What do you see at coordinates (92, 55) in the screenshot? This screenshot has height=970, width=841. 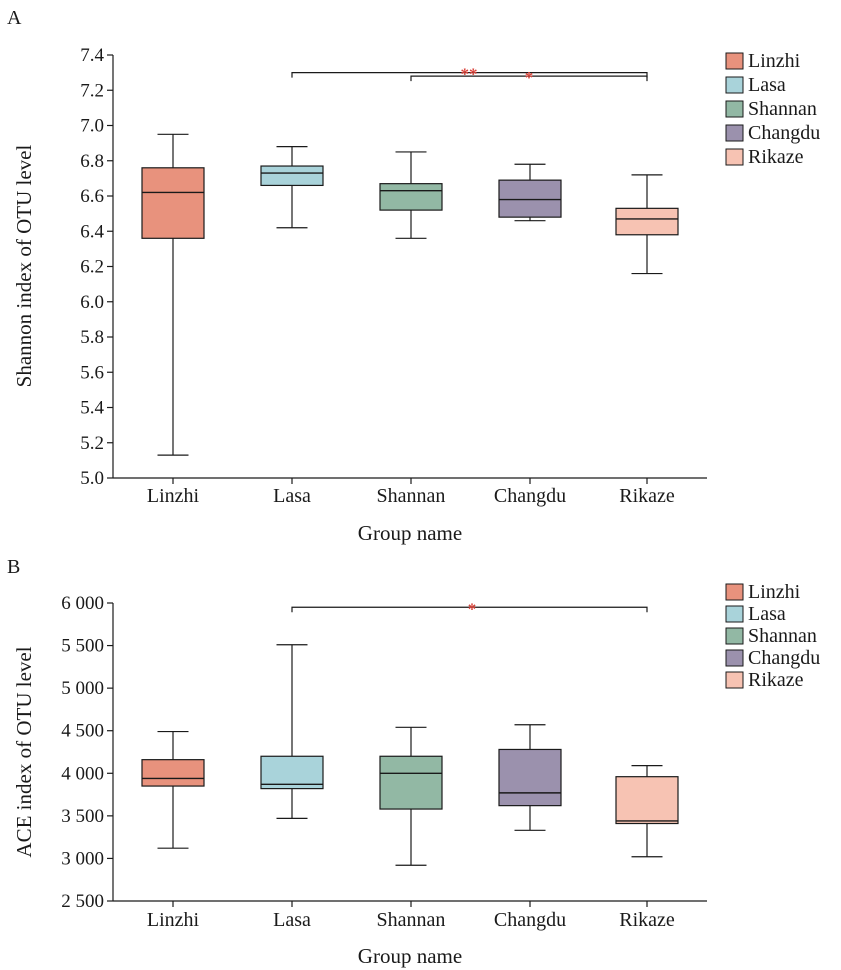 I see `y-tick-label: 7.4` at bounding box center [92, 55].